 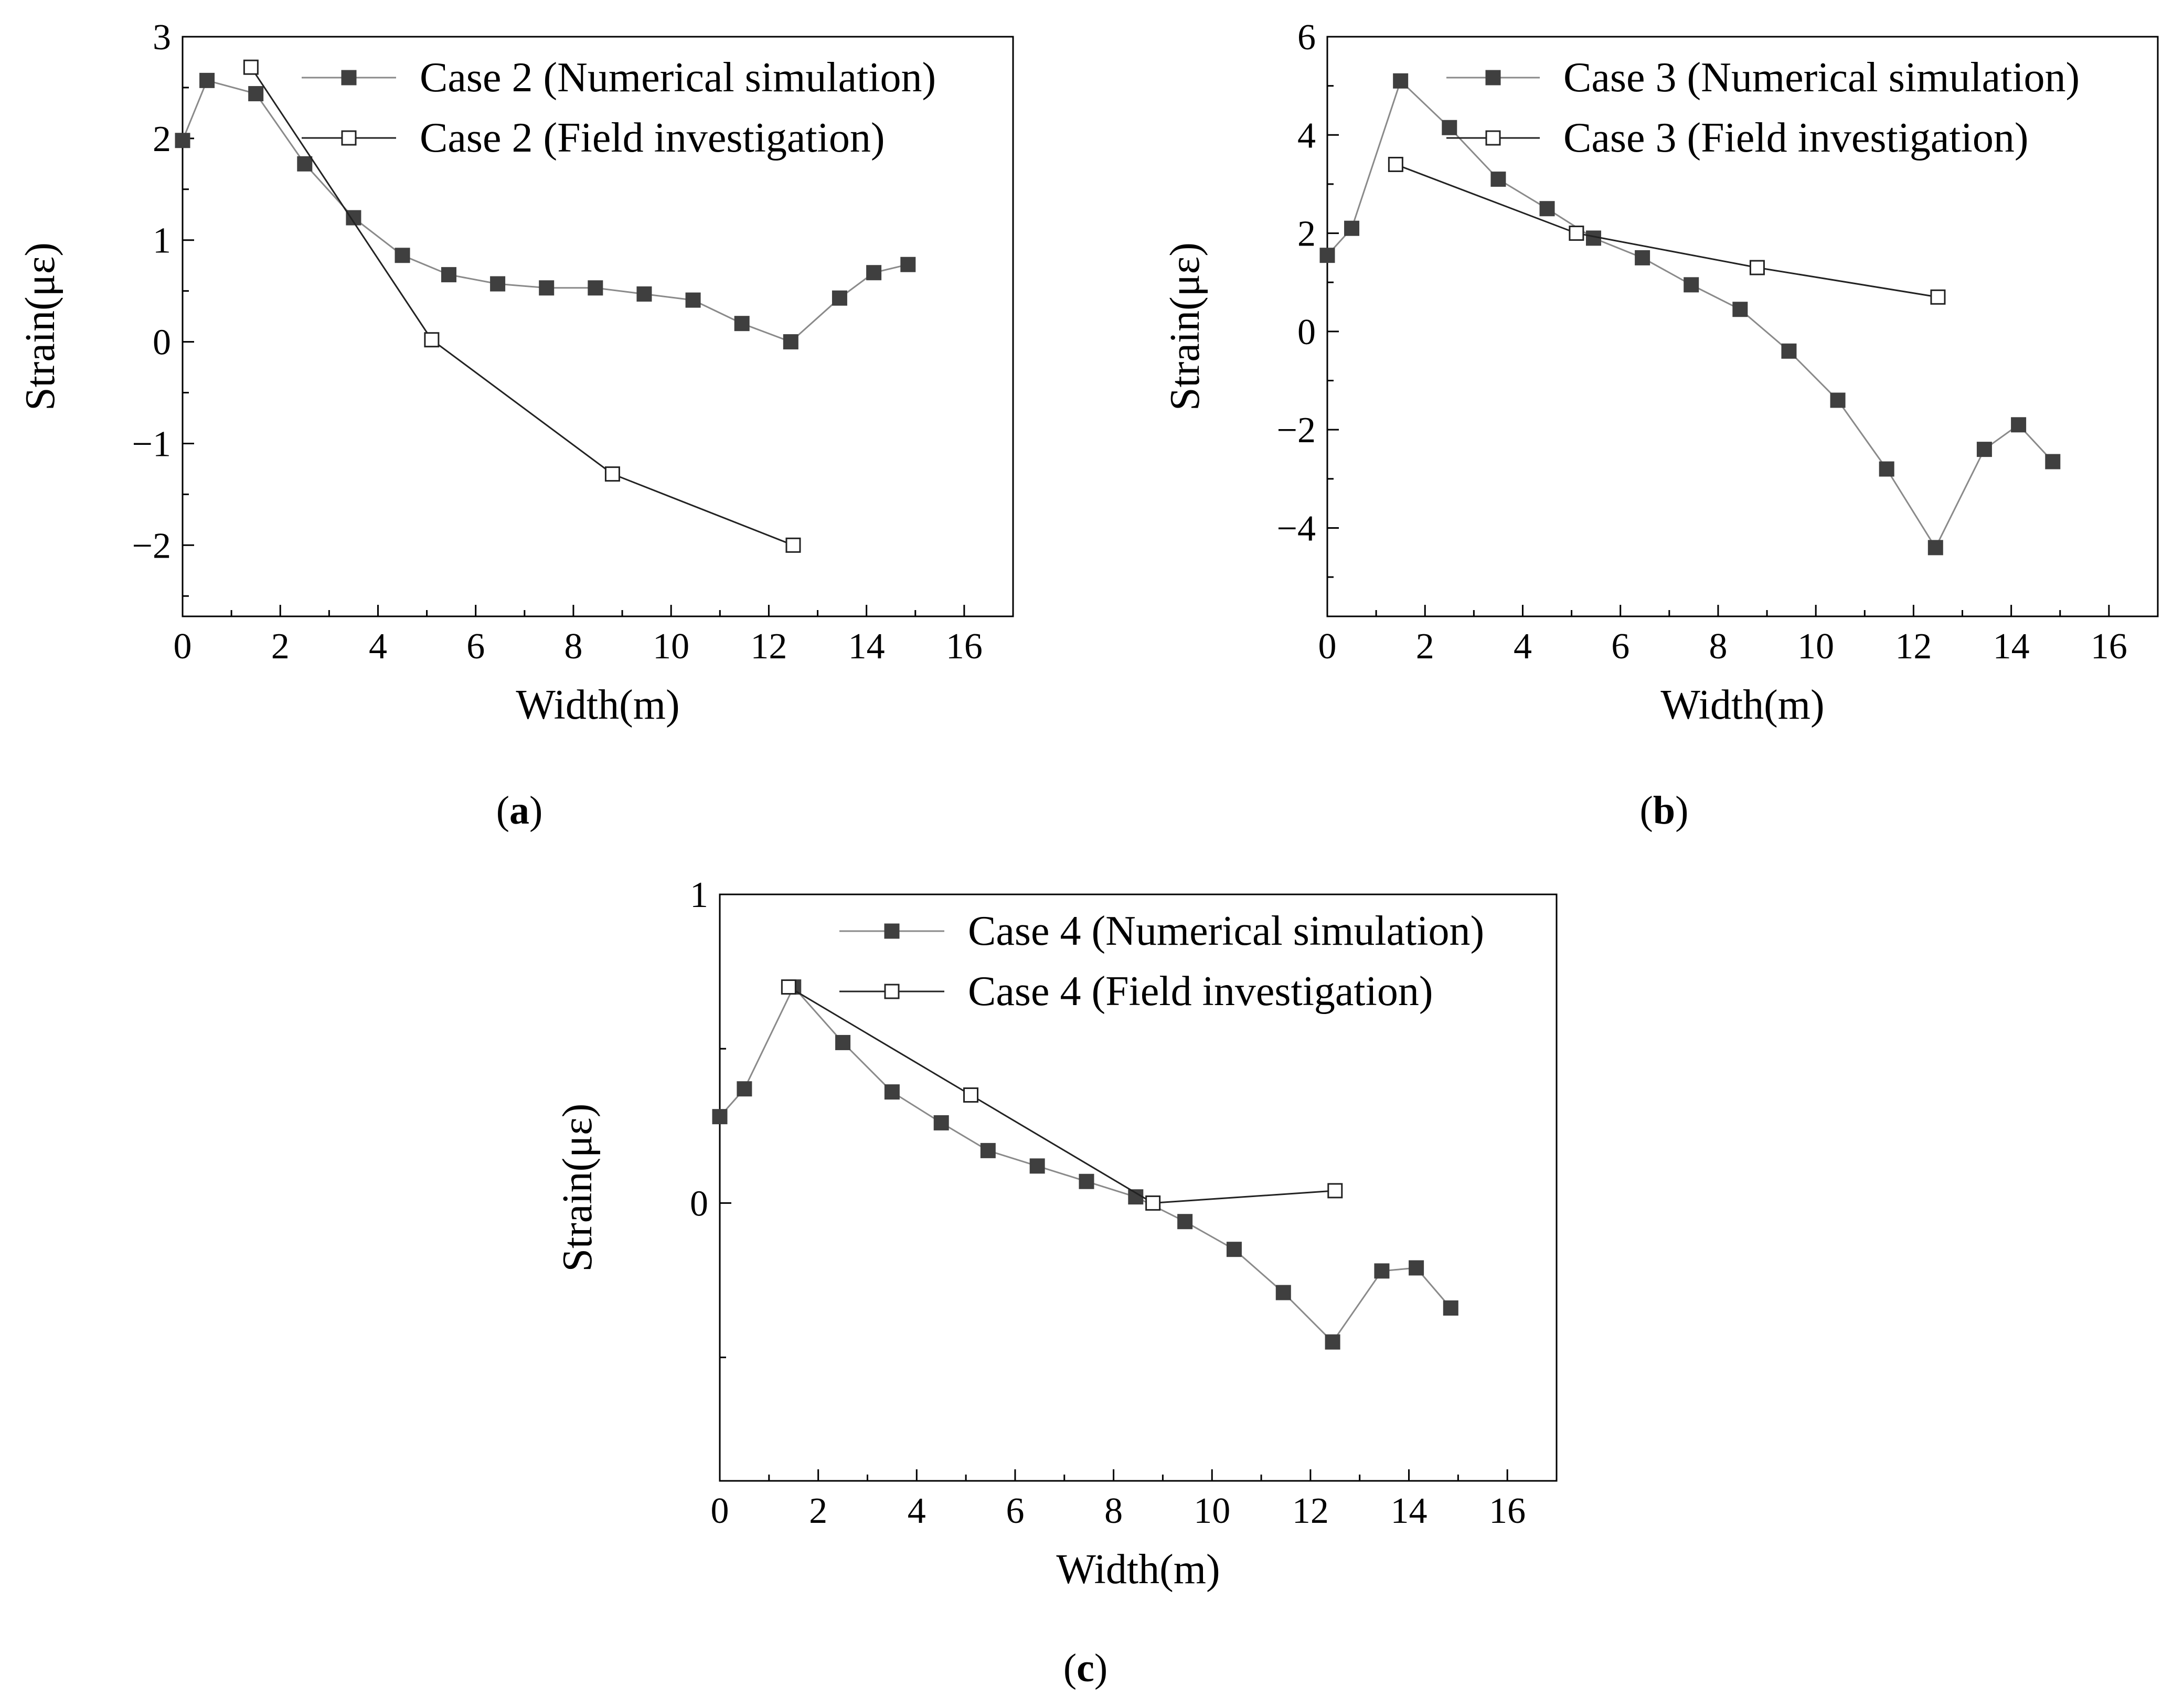 I want to click on chart-c-xlabel: Width(m), so click(x=1138, y=1569).